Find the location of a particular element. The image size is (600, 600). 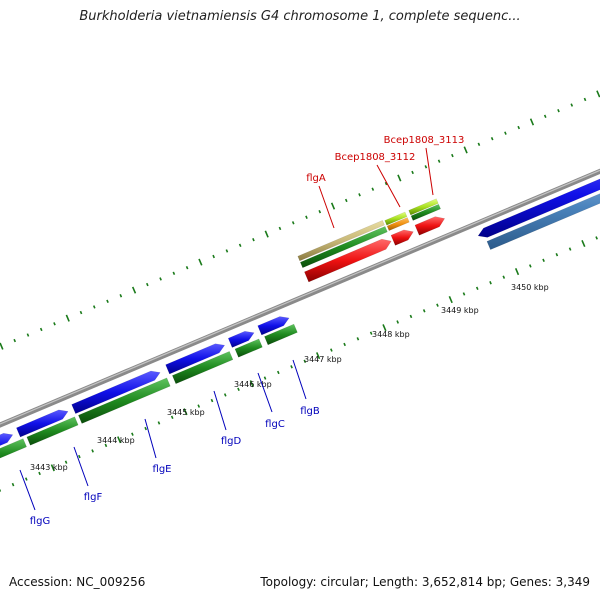

scale-label: 3448 kbp is located at coordinates (391, 334).